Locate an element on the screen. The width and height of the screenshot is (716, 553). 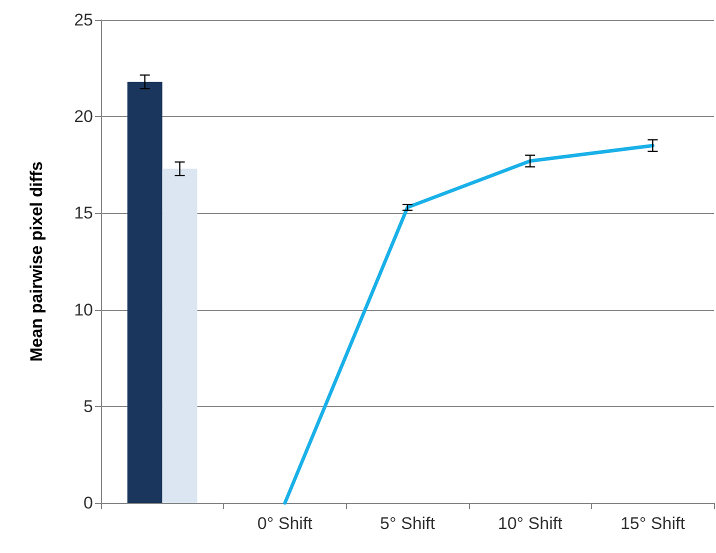
y-tick-label: 5 is located at coordinates (88, 406).